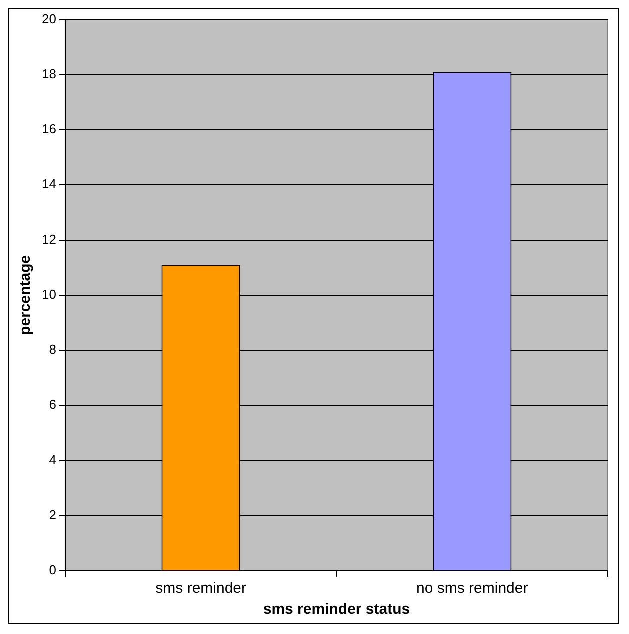 This screenshot has height=634, width=629. Describe the element at coordinates (49, 129) in the screenshot. I see `y-tick-label: 16` at that location.